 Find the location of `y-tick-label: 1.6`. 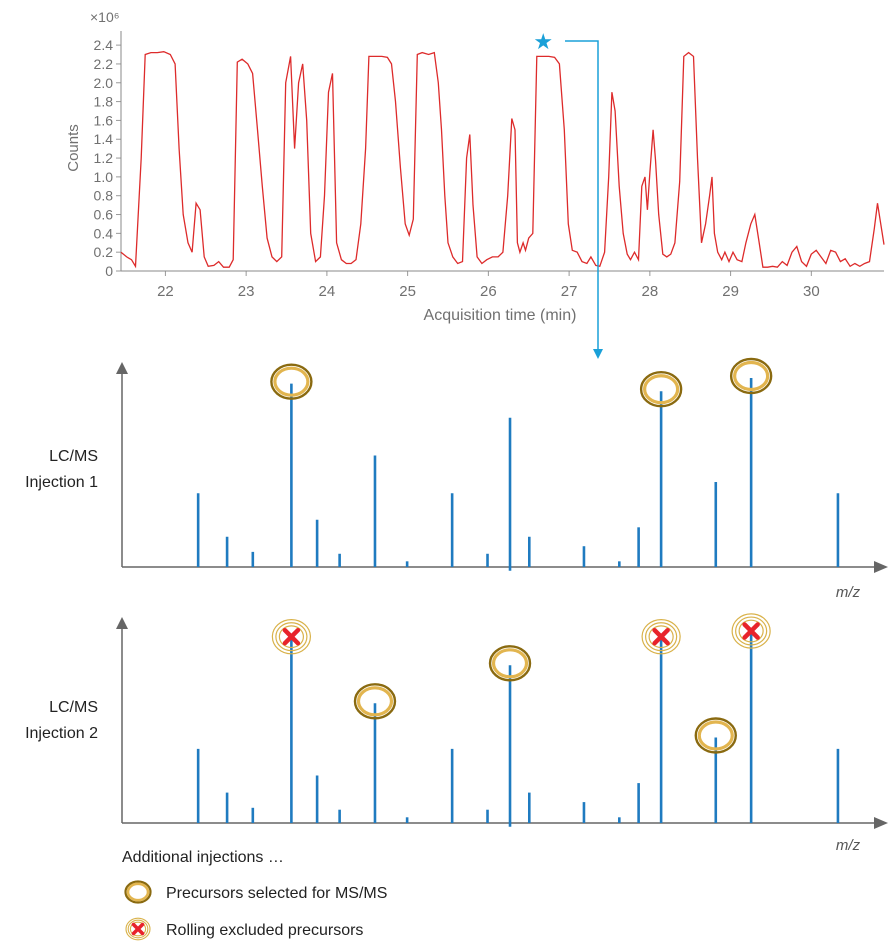

y-tick-label: 1.6 is located at coordinates (104, 120).